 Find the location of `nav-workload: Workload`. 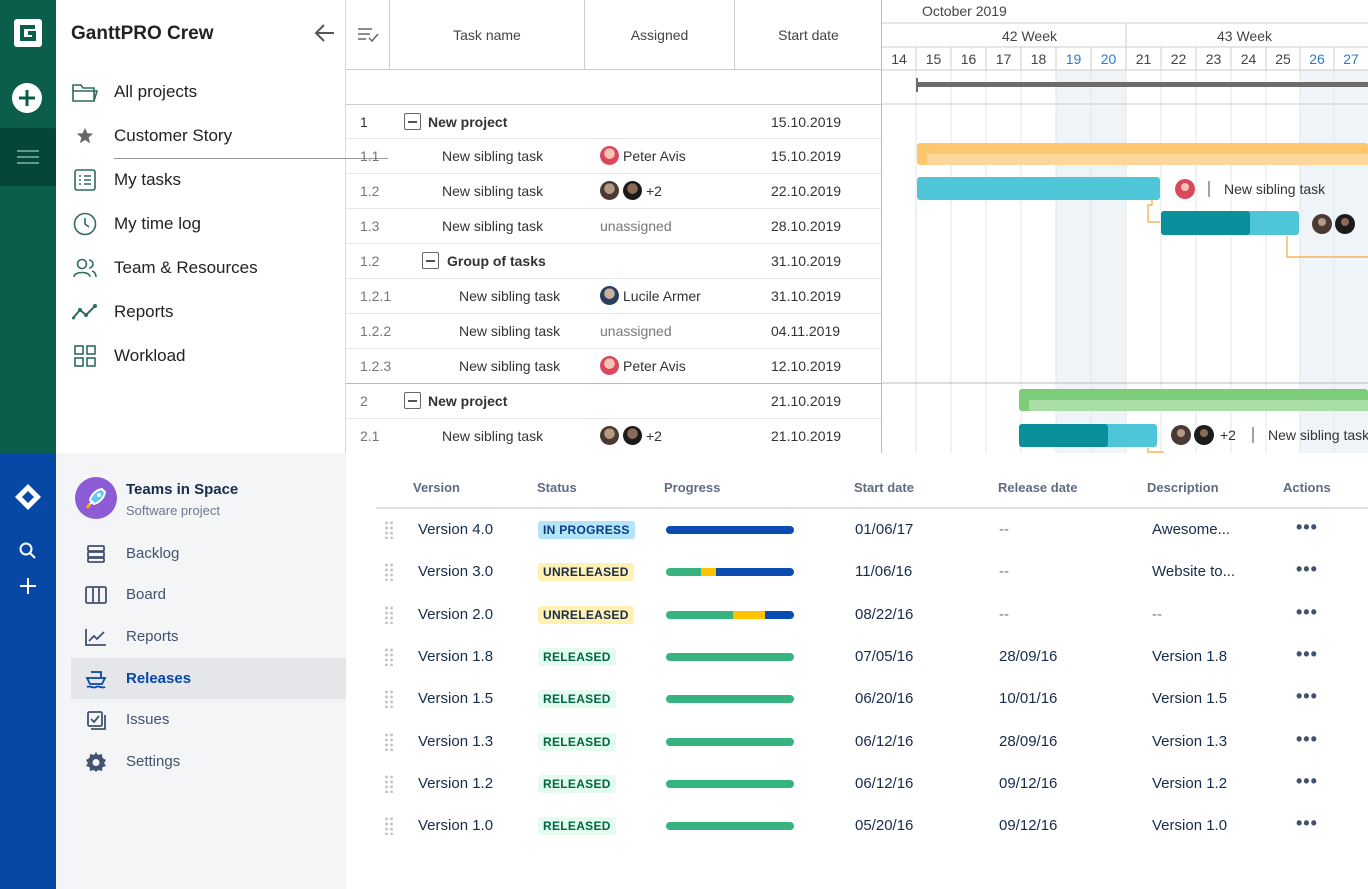

nav-workload: Workload is located at coordinates (202, 356).